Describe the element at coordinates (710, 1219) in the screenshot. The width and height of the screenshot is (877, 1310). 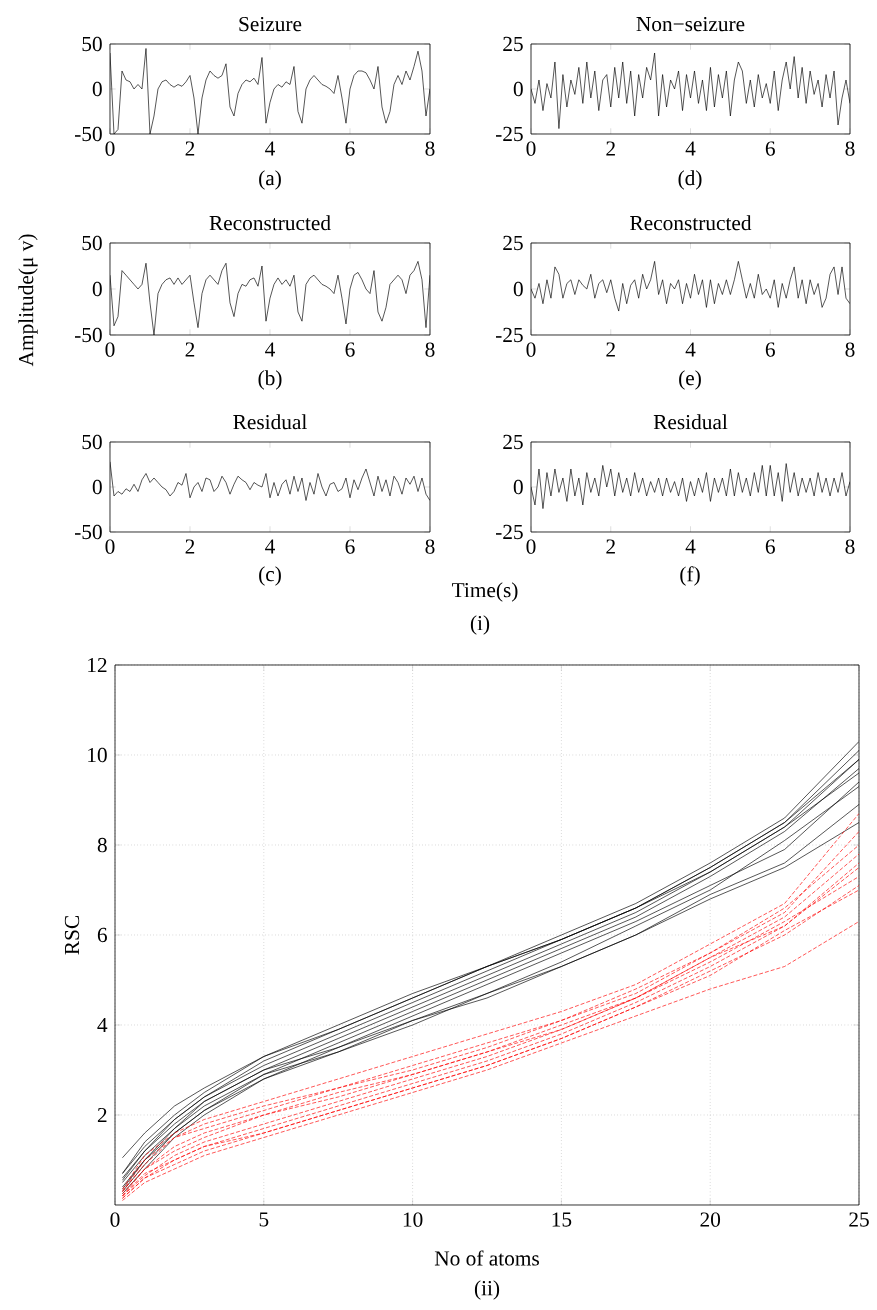
I see `x-tick-label: 20` at that location.